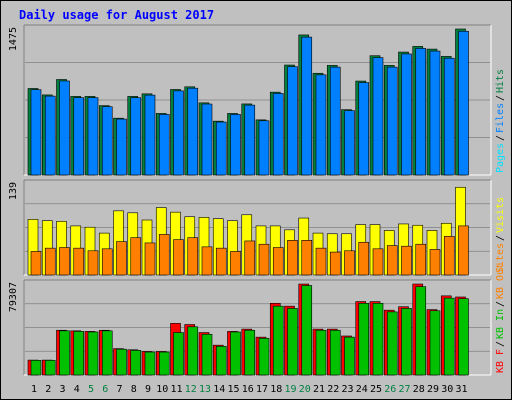 The width and height of the screenshot is (512, 400). What do you see at coordinates (500, 81) in the screenshot?
I see `legend-hits: Hits` at bounding box center [500, 81].